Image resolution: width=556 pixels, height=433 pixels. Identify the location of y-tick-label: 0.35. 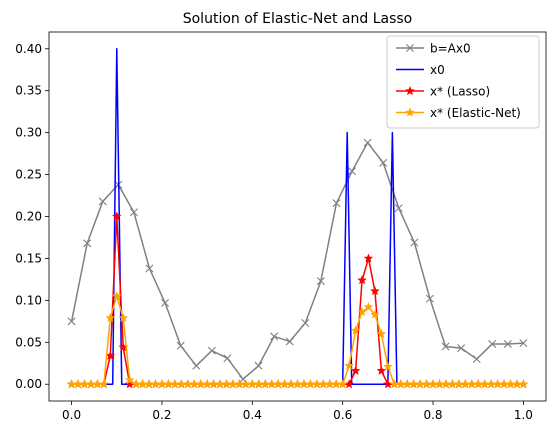
(28, 91).